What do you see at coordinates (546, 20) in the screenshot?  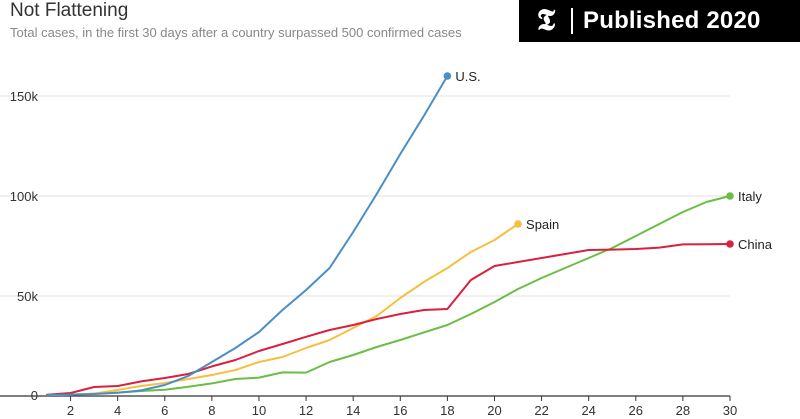 I see `newspaper-logo-icon: 𝕿` at bounding box center [546, 20].